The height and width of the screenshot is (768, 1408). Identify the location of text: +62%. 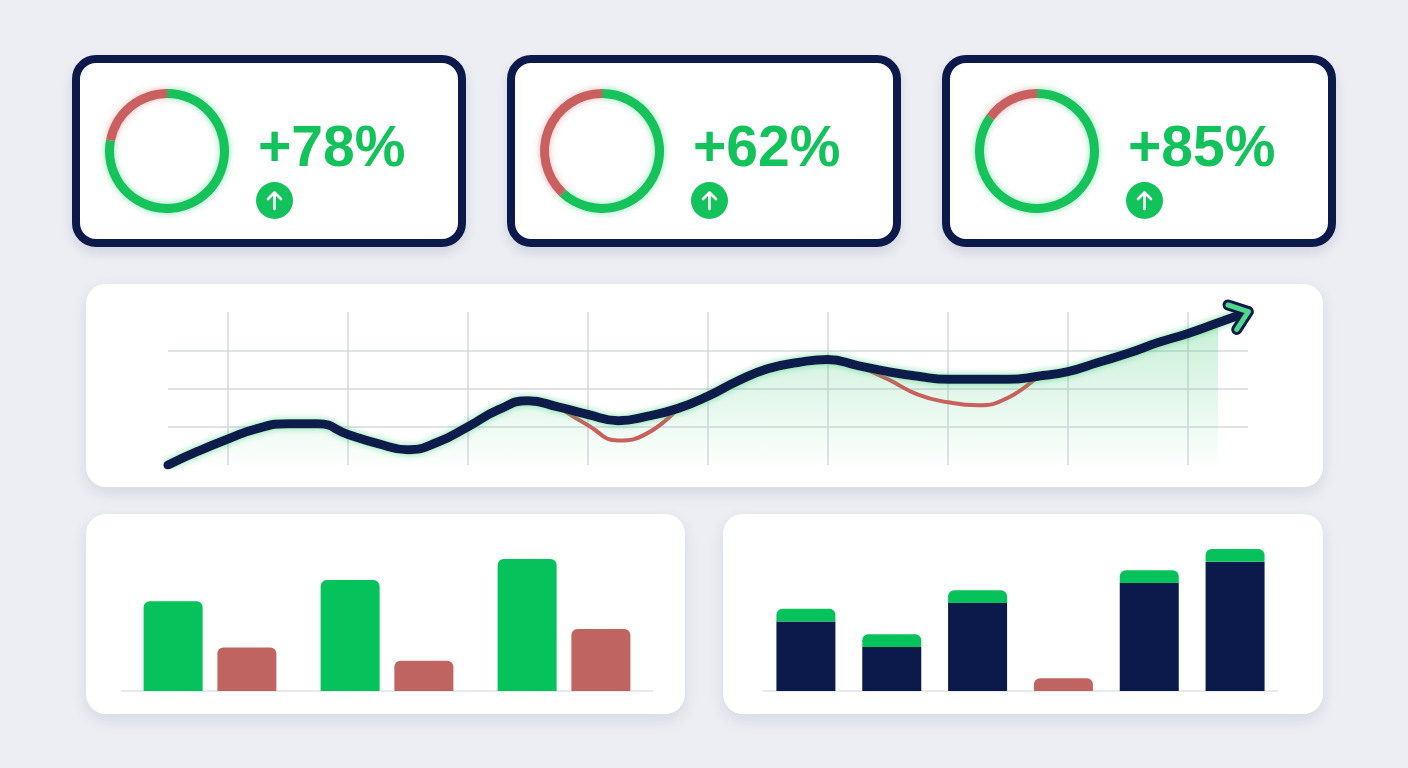
(767, 146).